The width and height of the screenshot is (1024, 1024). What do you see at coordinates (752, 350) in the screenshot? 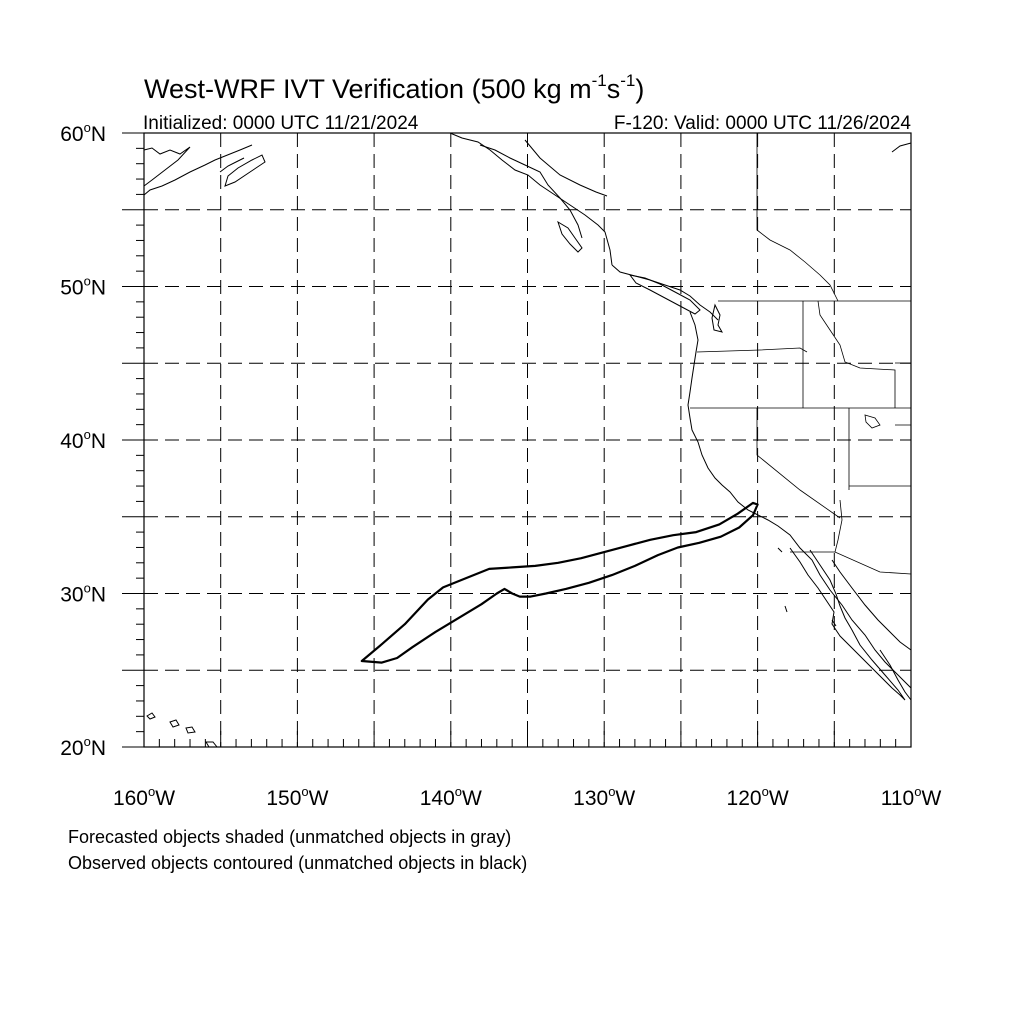
I see `wa-or-border` at bounding box center [752, 350].